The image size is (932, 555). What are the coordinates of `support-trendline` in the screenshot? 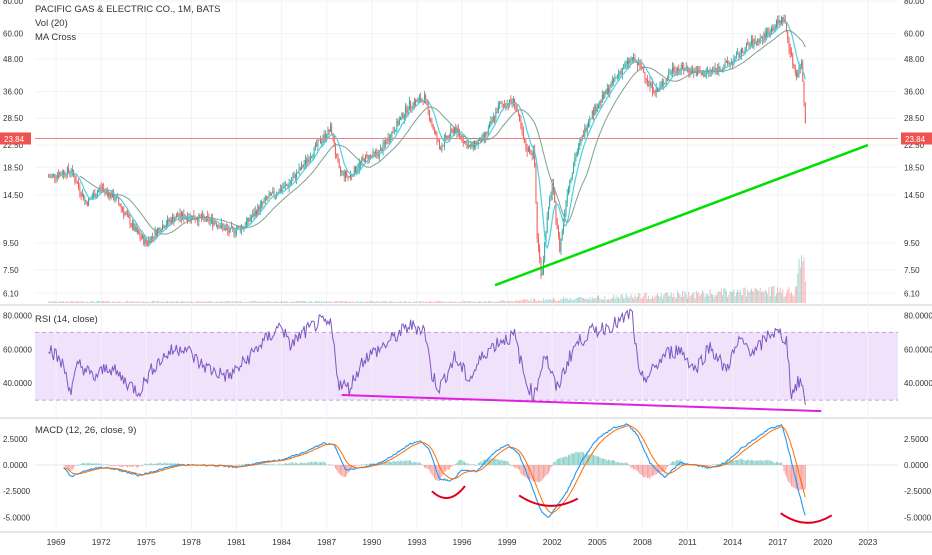 It's located at (681, 215).